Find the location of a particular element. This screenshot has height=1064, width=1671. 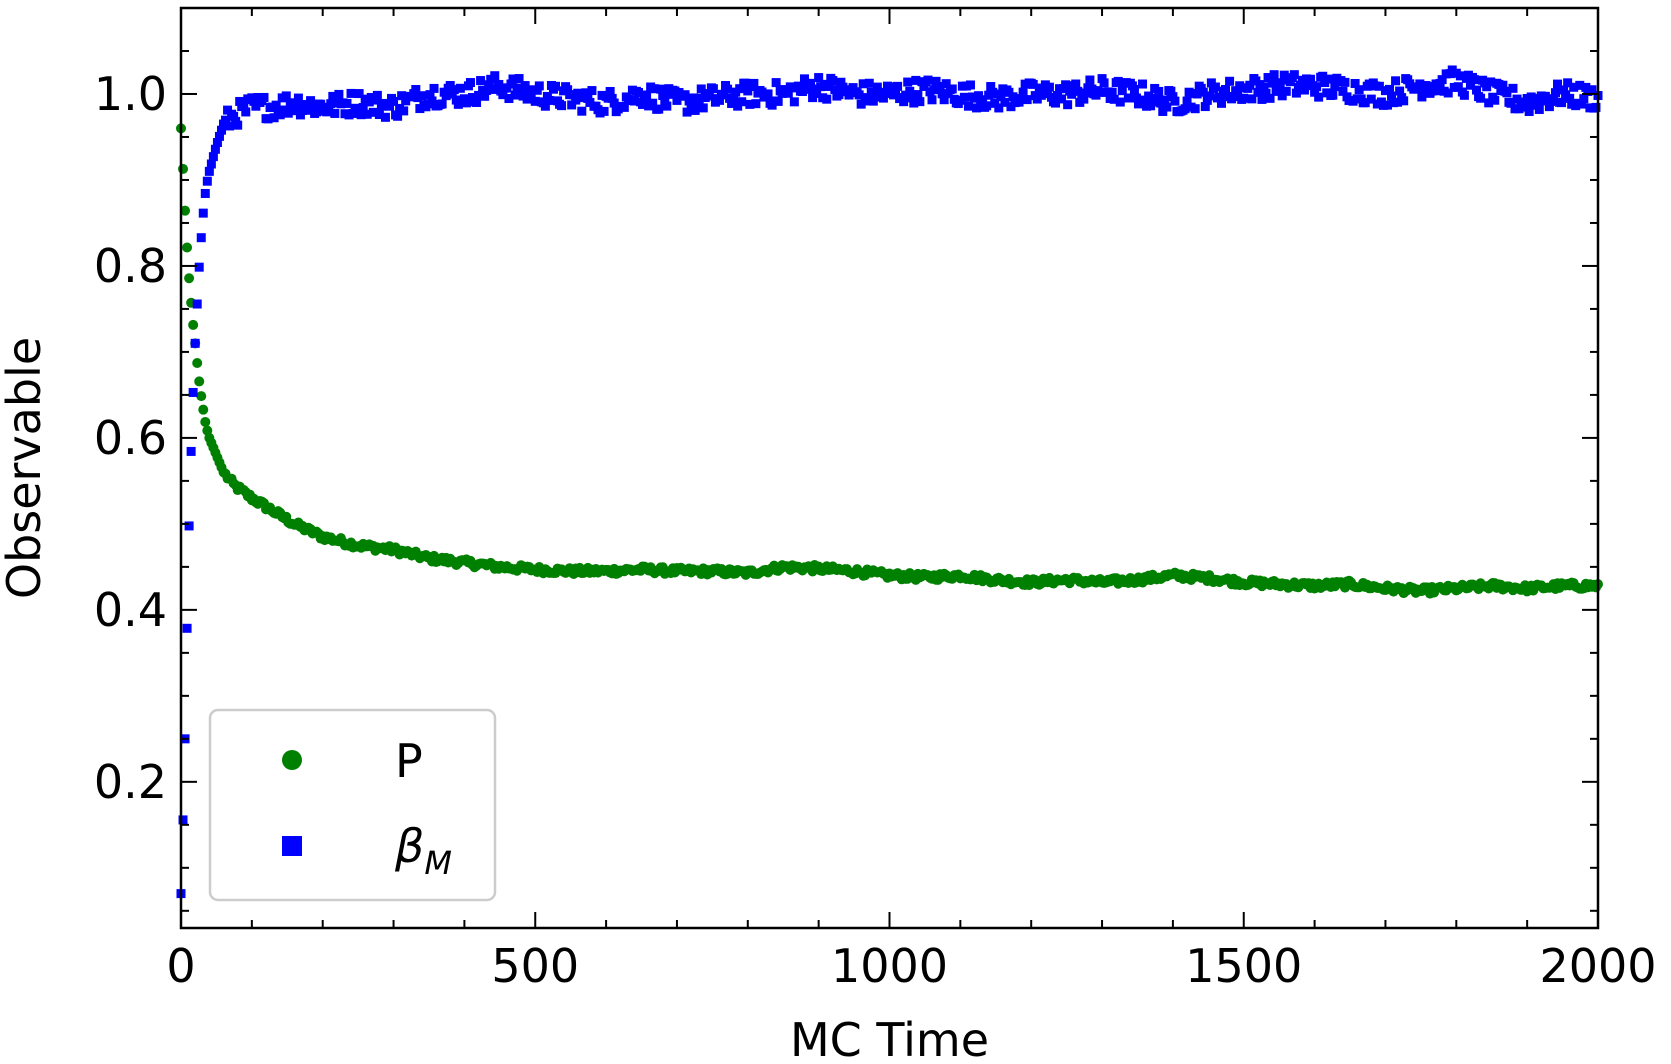

y-tick-label: 0.8 is located at coordinates (130, 266).